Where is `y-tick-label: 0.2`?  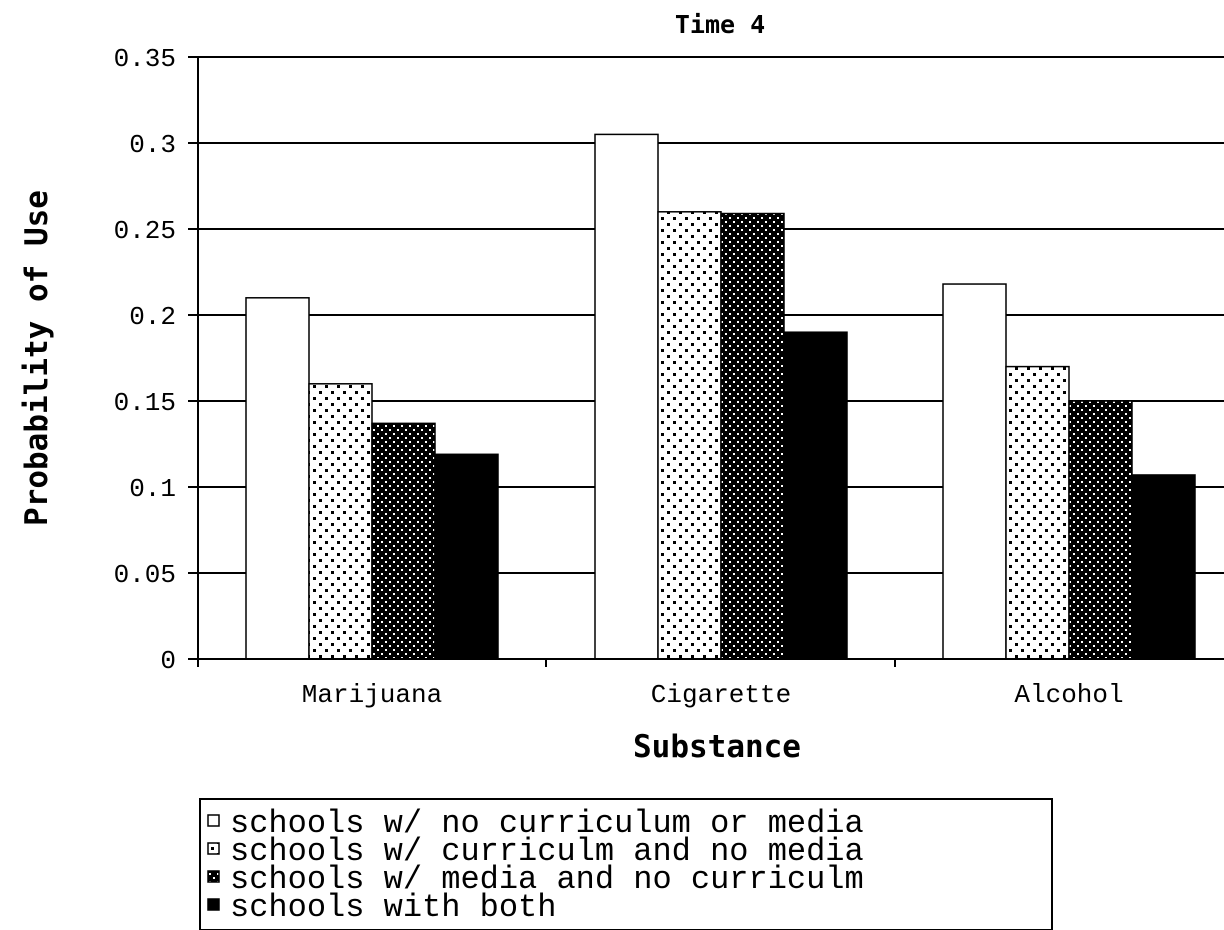 y-tick-label: 0.2 is located at coordinates (152, 317).